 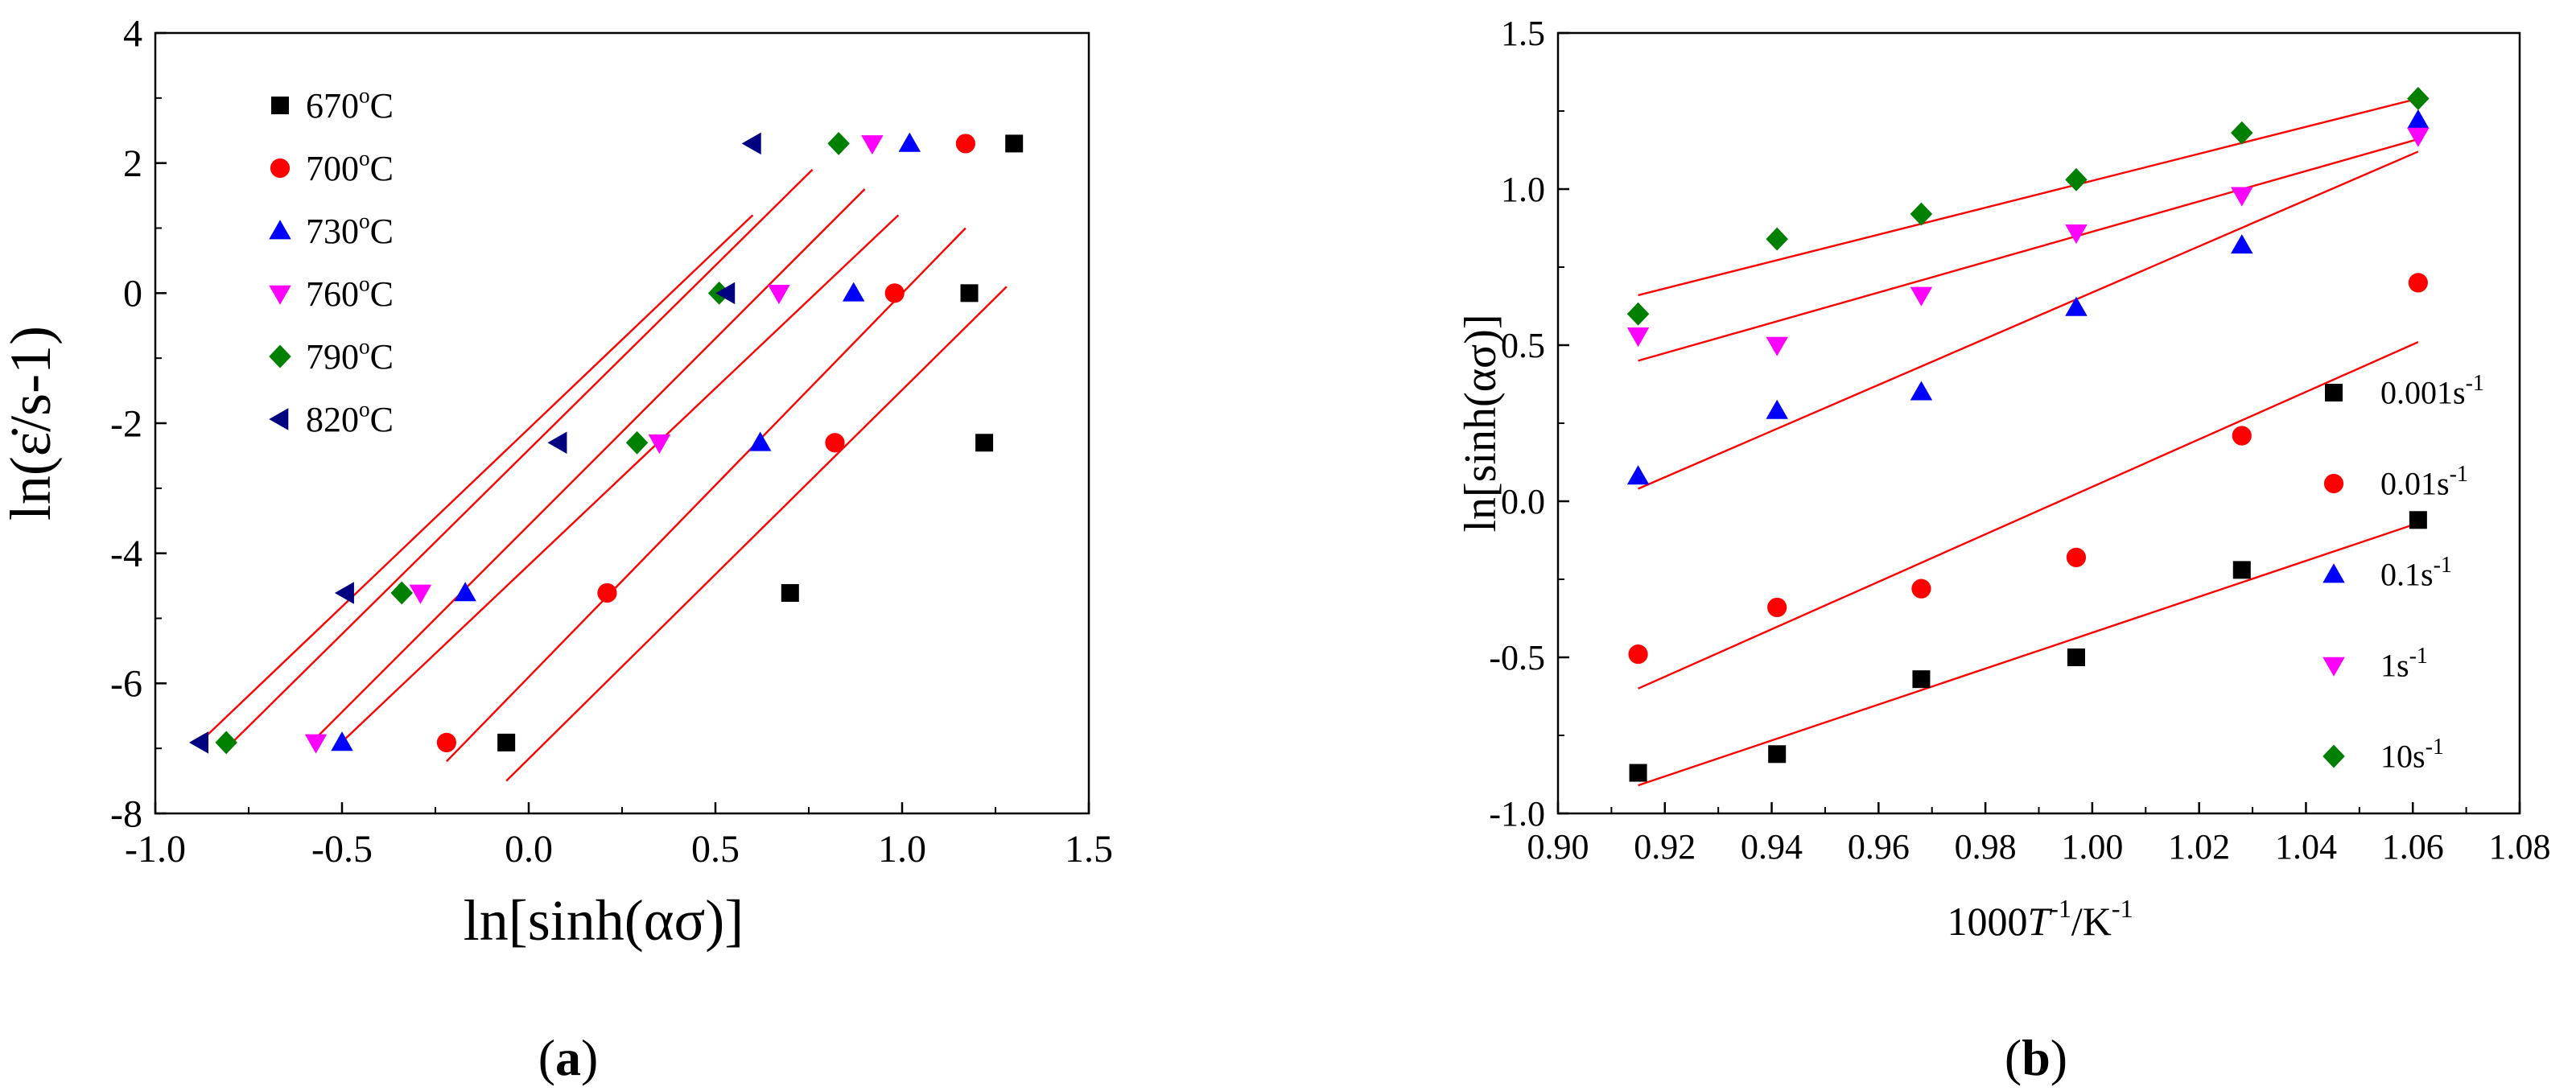 I want to click on legend-label: 730oC, so click(x=350, y=229).